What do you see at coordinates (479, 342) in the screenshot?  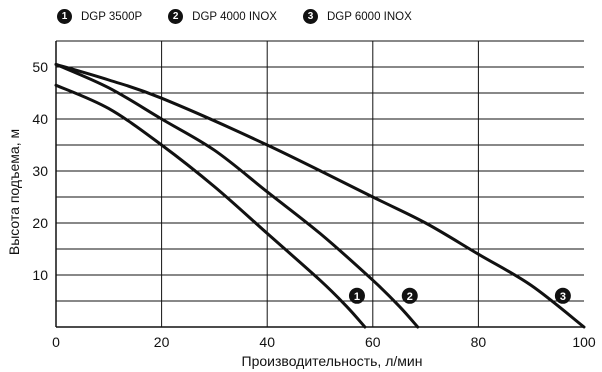 I see `x-tick-label-80: 80` at bounding box center [479, 342].